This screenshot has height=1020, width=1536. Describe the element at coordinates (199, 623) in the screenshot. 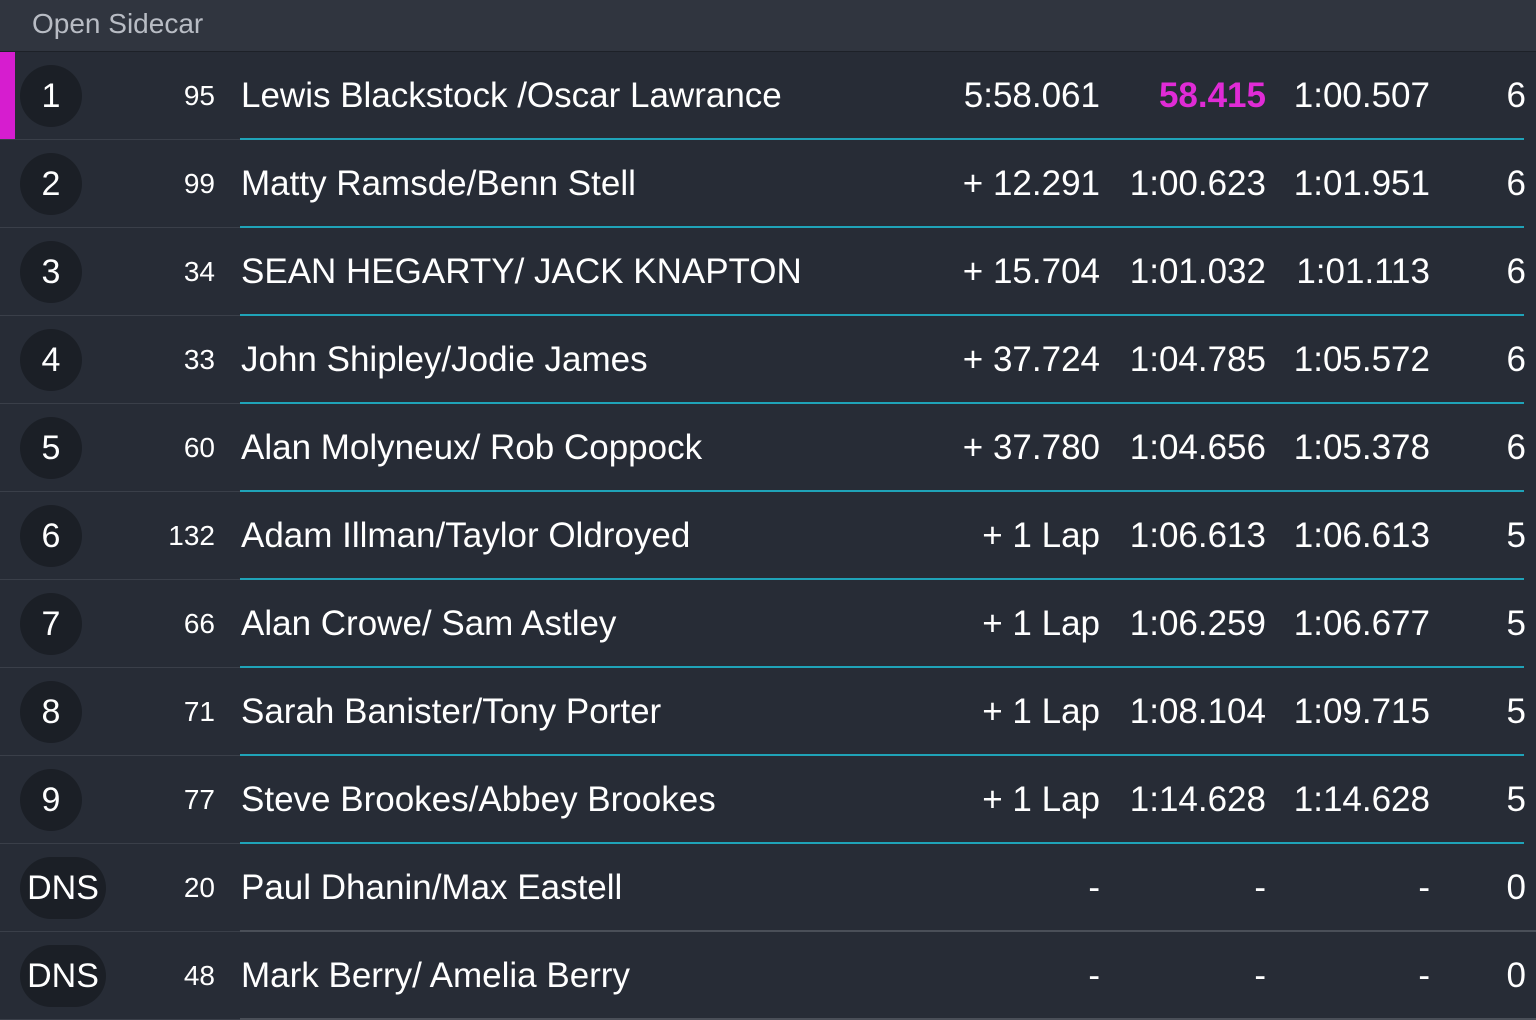

I see `bike-number: 66` at that location.